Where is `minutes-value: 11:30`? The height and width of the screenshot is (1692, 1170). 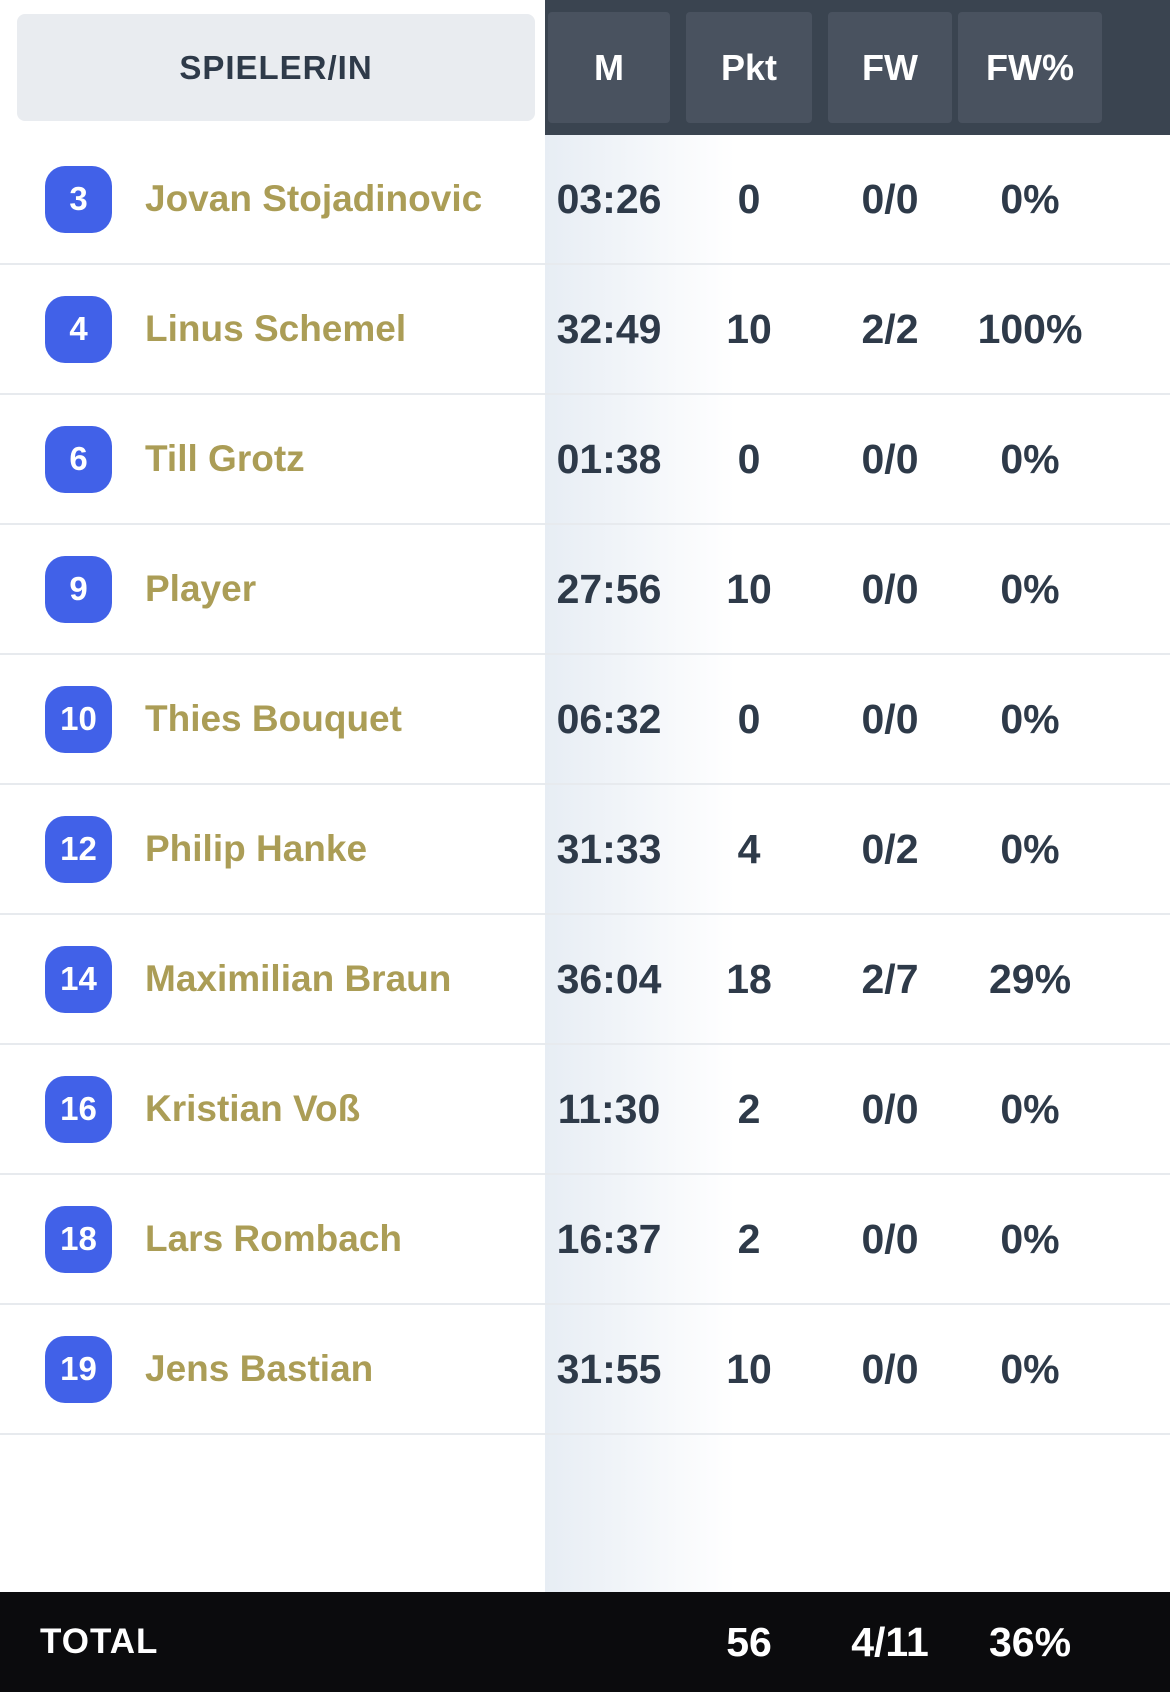
minutes-value: 11:30 is located at coordinates (609, 1108).